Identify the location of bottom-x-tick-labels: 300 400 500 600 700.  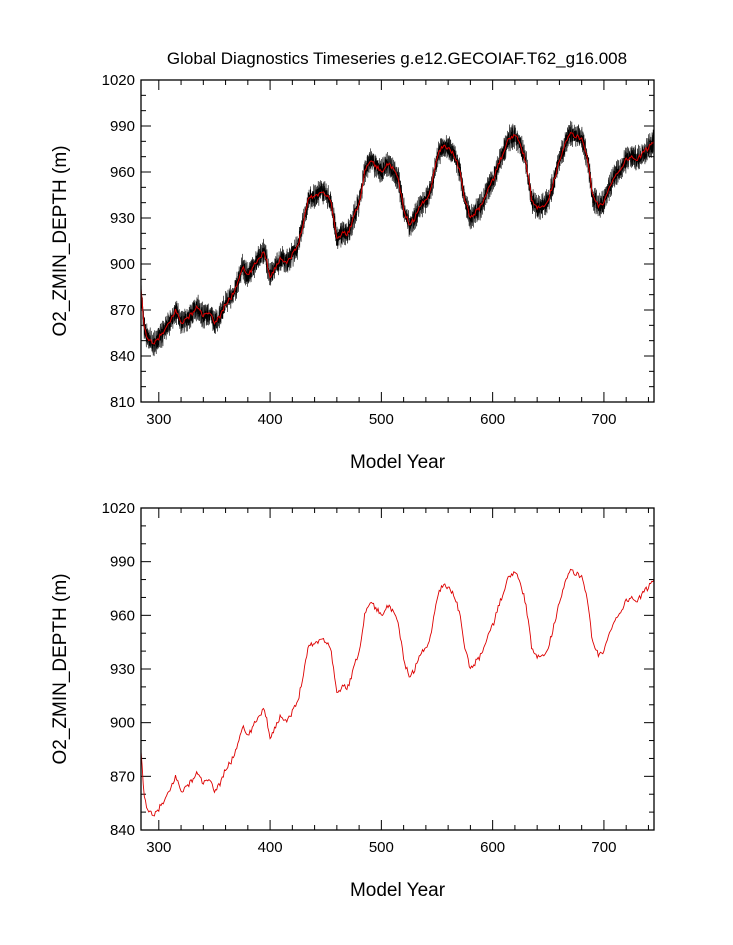
(381, 847).